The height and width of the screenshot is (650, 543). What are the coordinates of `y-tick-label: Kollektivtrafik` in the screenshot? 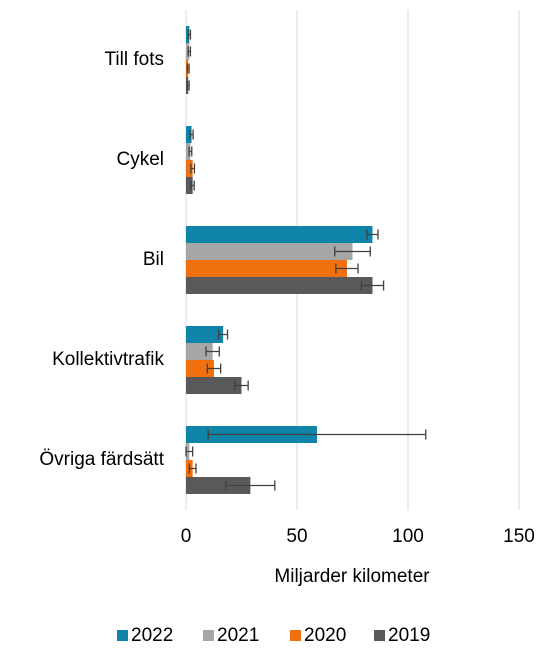 It's located at (108, 359).